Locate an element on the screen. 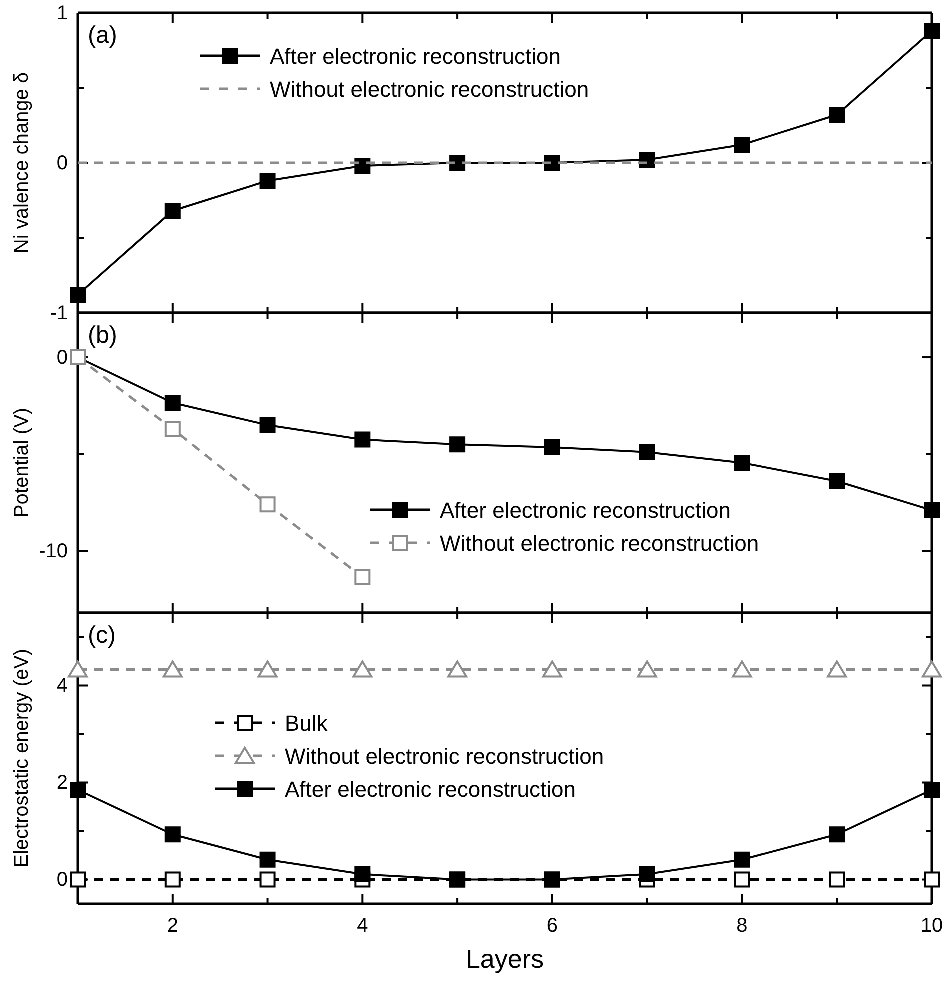 The image size is (948, 985). y-tick-label: 2 is located at coordinates (62, 783).